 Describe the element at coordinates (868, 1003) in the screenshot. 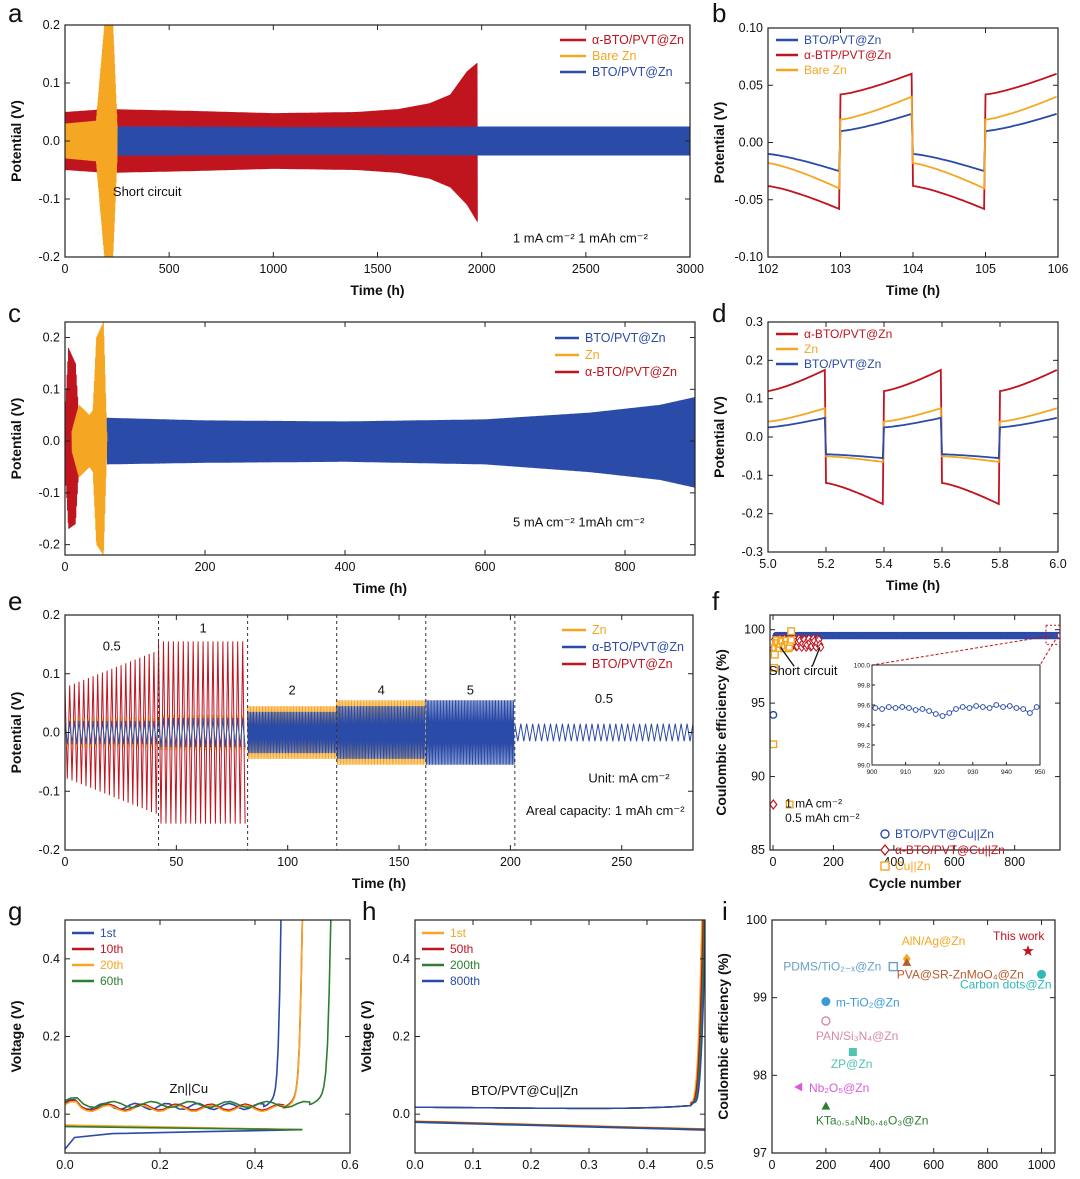

I see `point-label: m-TiO₂@Zn` at that location.